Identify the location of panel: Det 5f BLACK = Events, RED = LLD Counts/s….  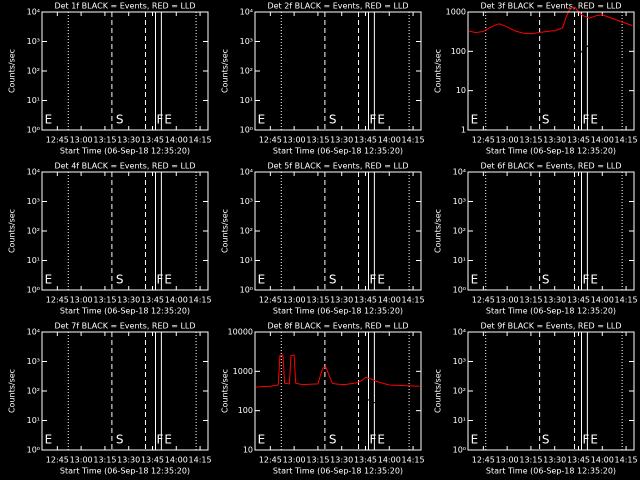
(323, 239).